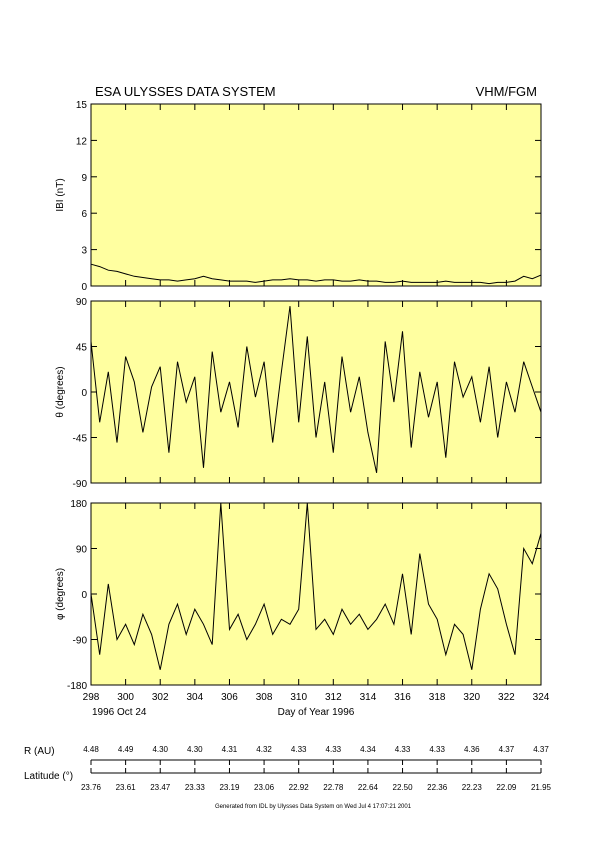 Image resolution: width=595 pixels, height=842 pixels. What do you see at coordinates (82, 141) in the screenshot?
I see `y-tick-label: 12` at bounding box center [82, 141].